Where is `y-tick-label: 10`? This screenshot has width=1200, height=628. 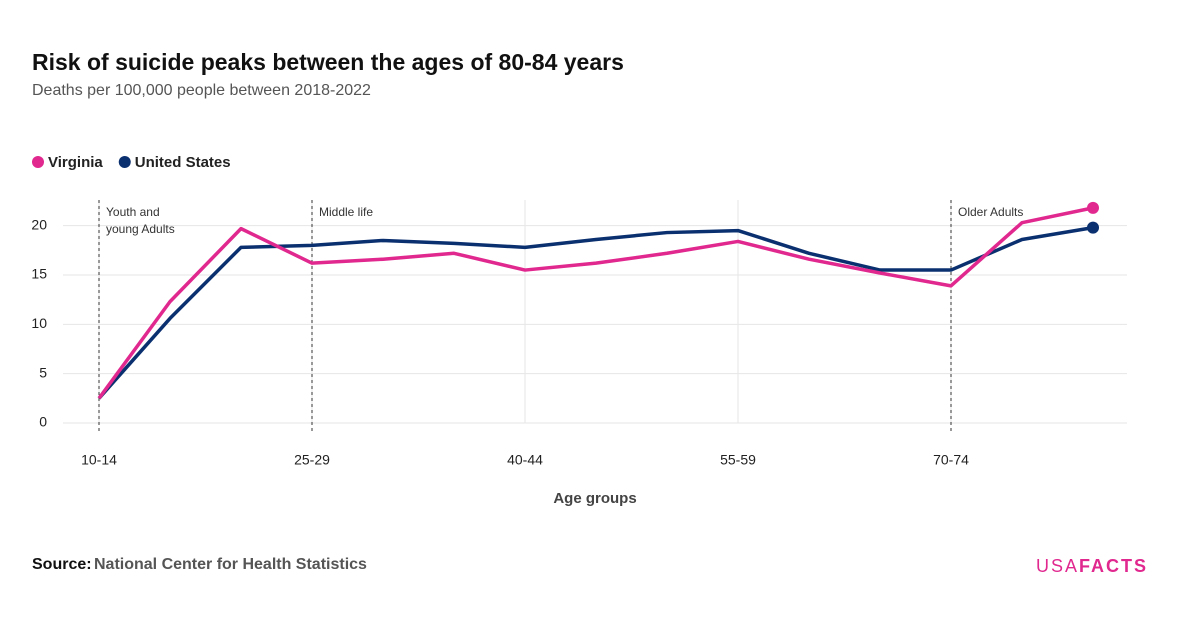
y-tick-label: 10 is located at coordinates (39, 323).